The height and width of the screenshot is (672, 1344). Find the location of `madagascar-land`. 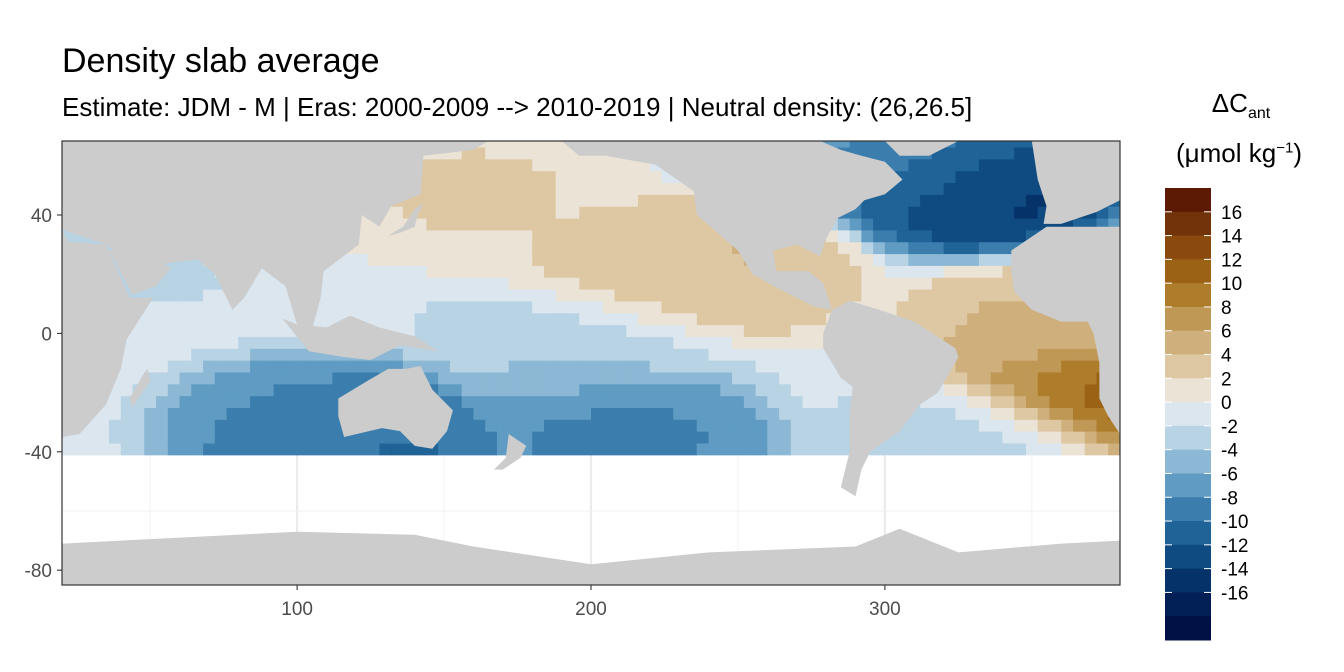

madagascar-land is located at coordinates (140, 388).